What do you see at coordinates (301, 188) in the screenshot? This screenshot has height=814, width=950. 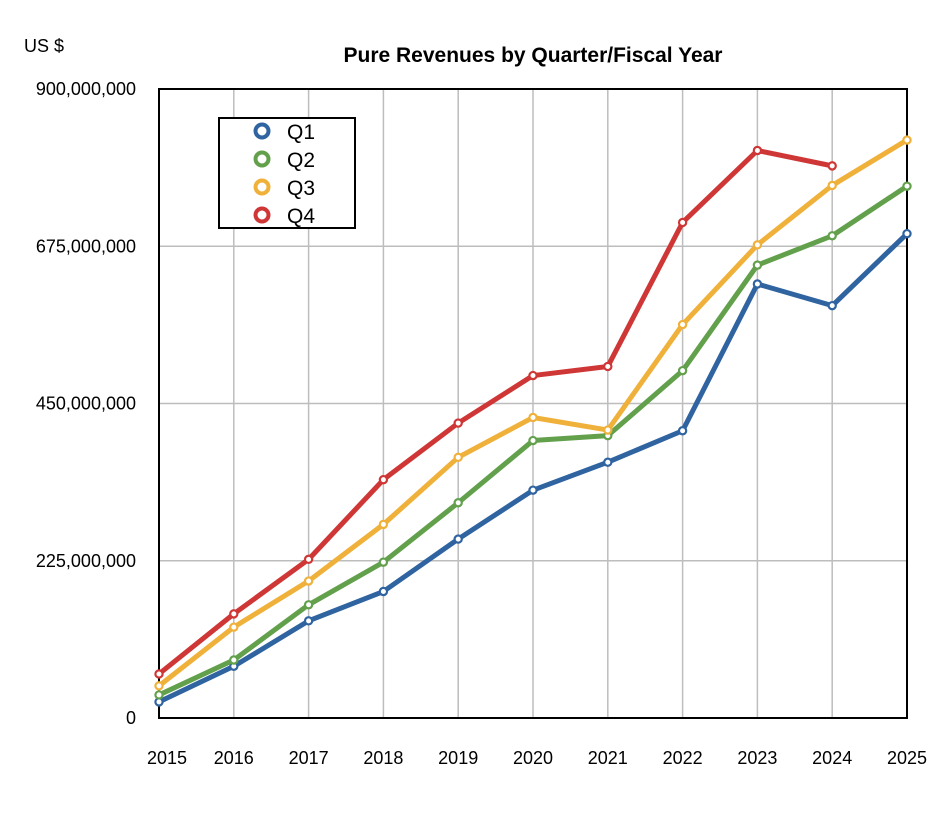 I see `legend-label-q3: Q3` at bounding box center [301, 188].